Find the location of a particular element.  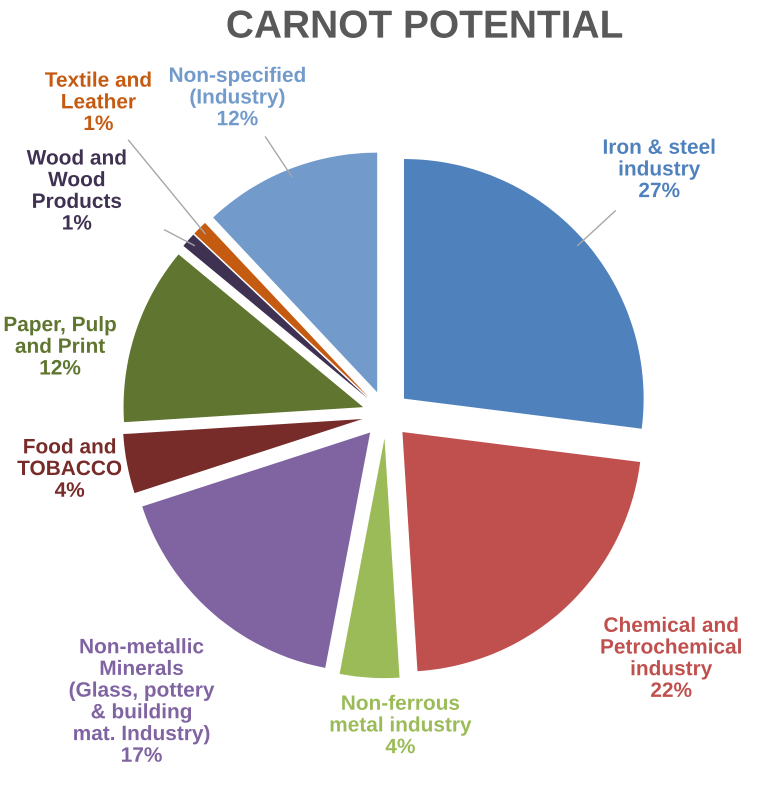

chart-title: CARNOT POTENTIAL is located at coordinates (424, 24).